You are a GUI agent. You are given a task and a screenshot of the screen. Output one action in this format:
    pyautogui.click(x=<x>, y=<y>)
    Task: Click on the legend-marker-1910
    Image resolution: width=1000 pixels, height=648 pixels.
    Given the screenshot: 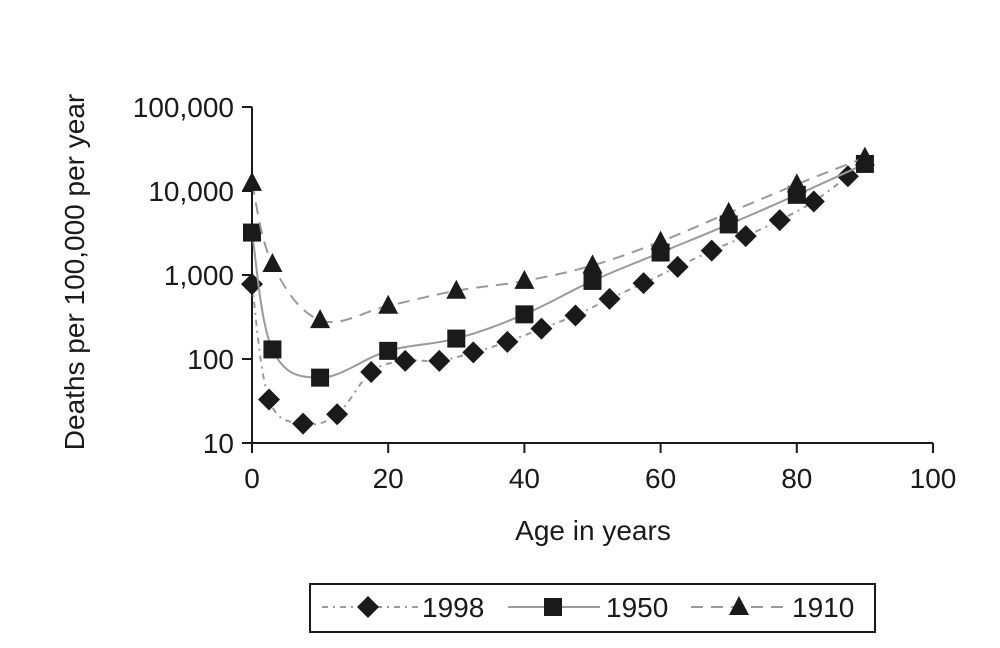 What is the action you would take?
    pyautogui.click(x=739, y=605)
    